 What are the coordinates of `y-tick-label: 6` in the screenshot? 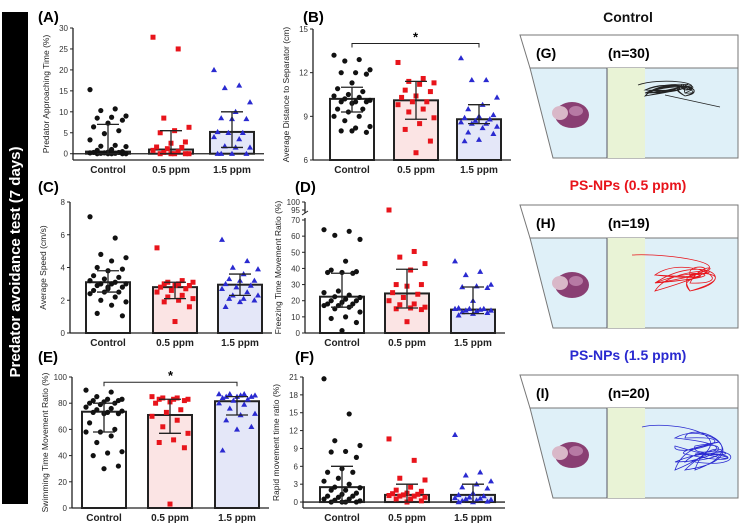 It's located at (306, 160).